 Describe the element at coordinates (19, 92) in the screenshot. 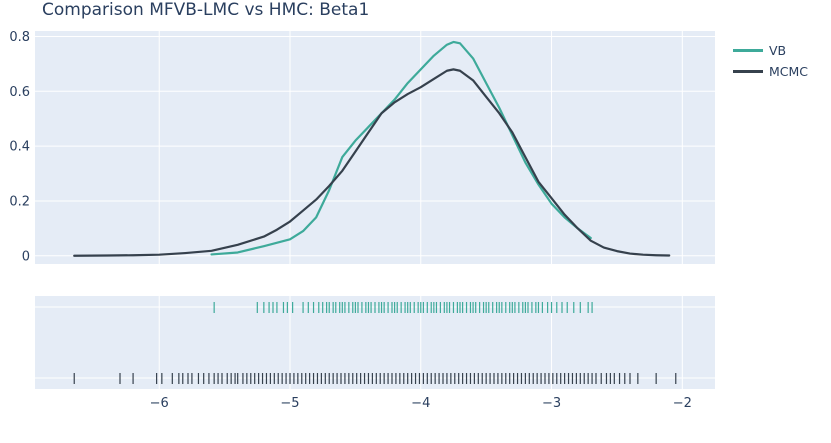

I see `y-tick-label: 0.6` at that location.